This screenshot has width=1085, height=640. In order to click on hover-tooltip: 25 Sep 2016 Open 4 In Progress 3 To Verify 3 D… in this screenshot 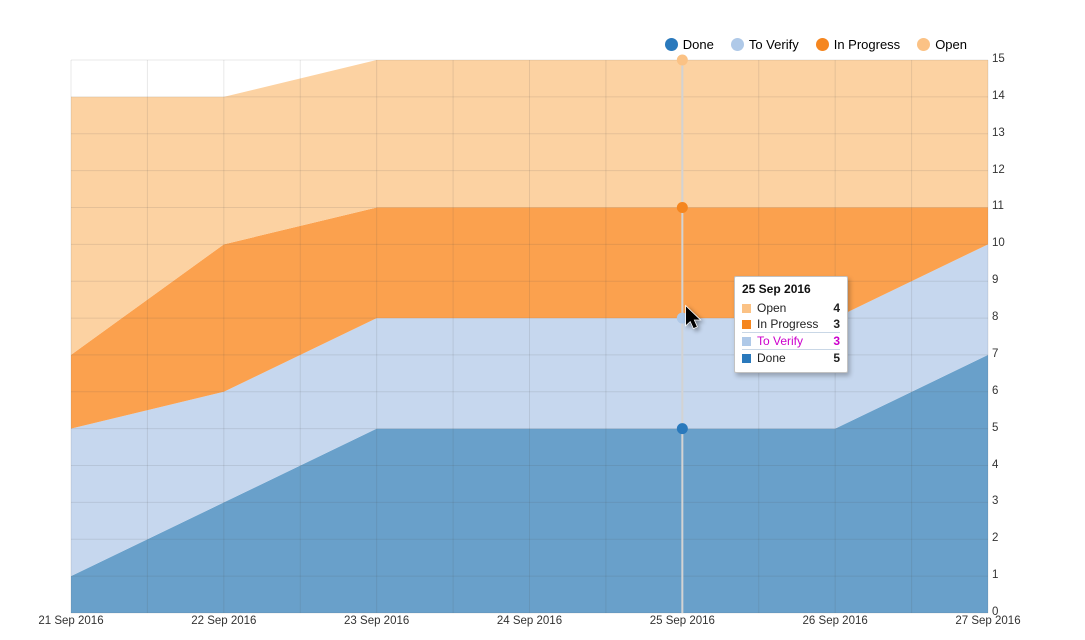, I will do `click(791, 324)`.